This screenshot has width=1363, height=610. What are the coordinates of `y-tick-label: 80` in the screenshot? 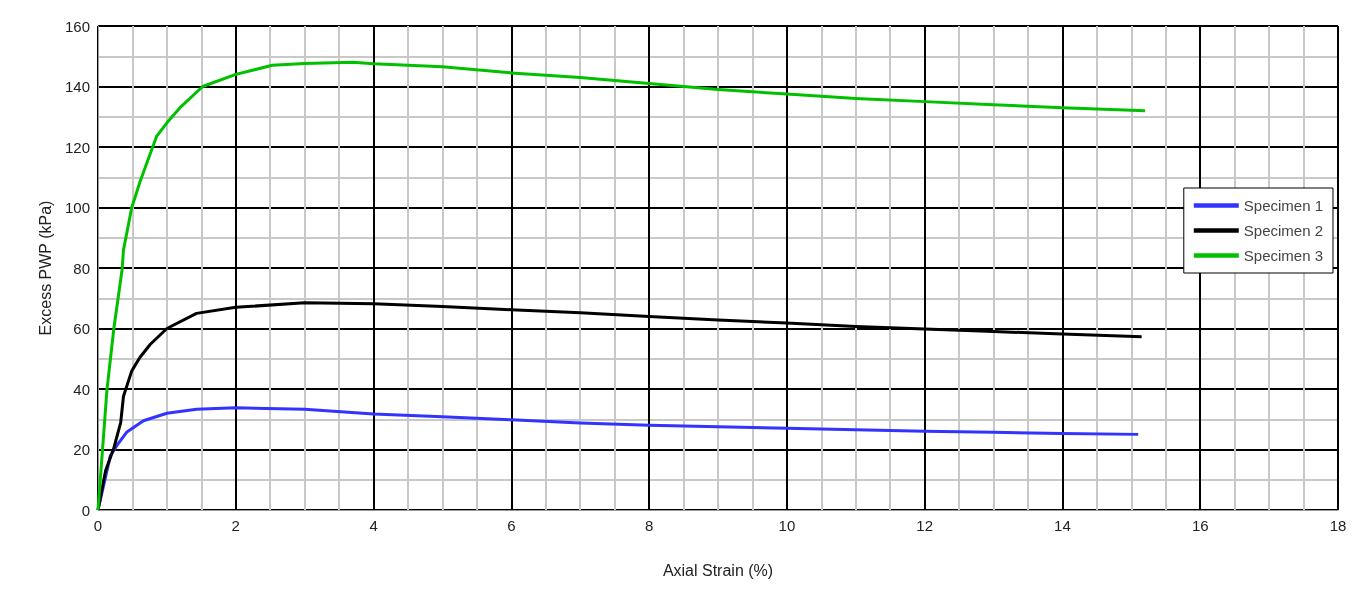 It's located at (81, 268).